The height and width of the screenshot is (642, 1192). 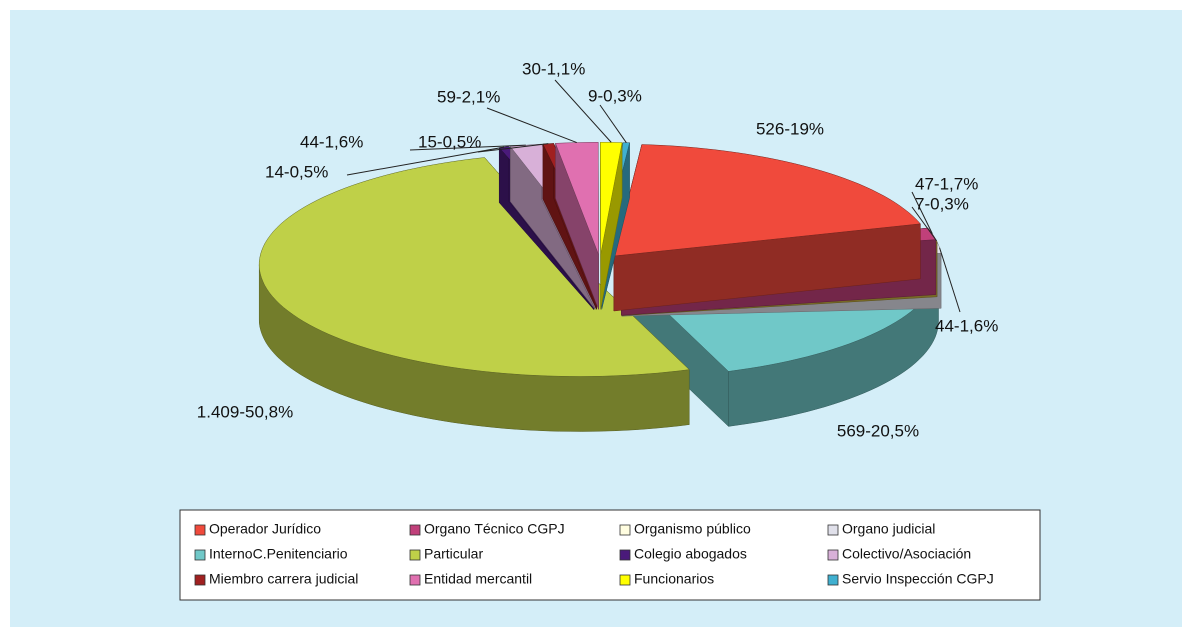 What do you see at coordinates (296, 171) in the screenshot?
I see `data-label: 14-0,5%` at bounding box center [296, 171].